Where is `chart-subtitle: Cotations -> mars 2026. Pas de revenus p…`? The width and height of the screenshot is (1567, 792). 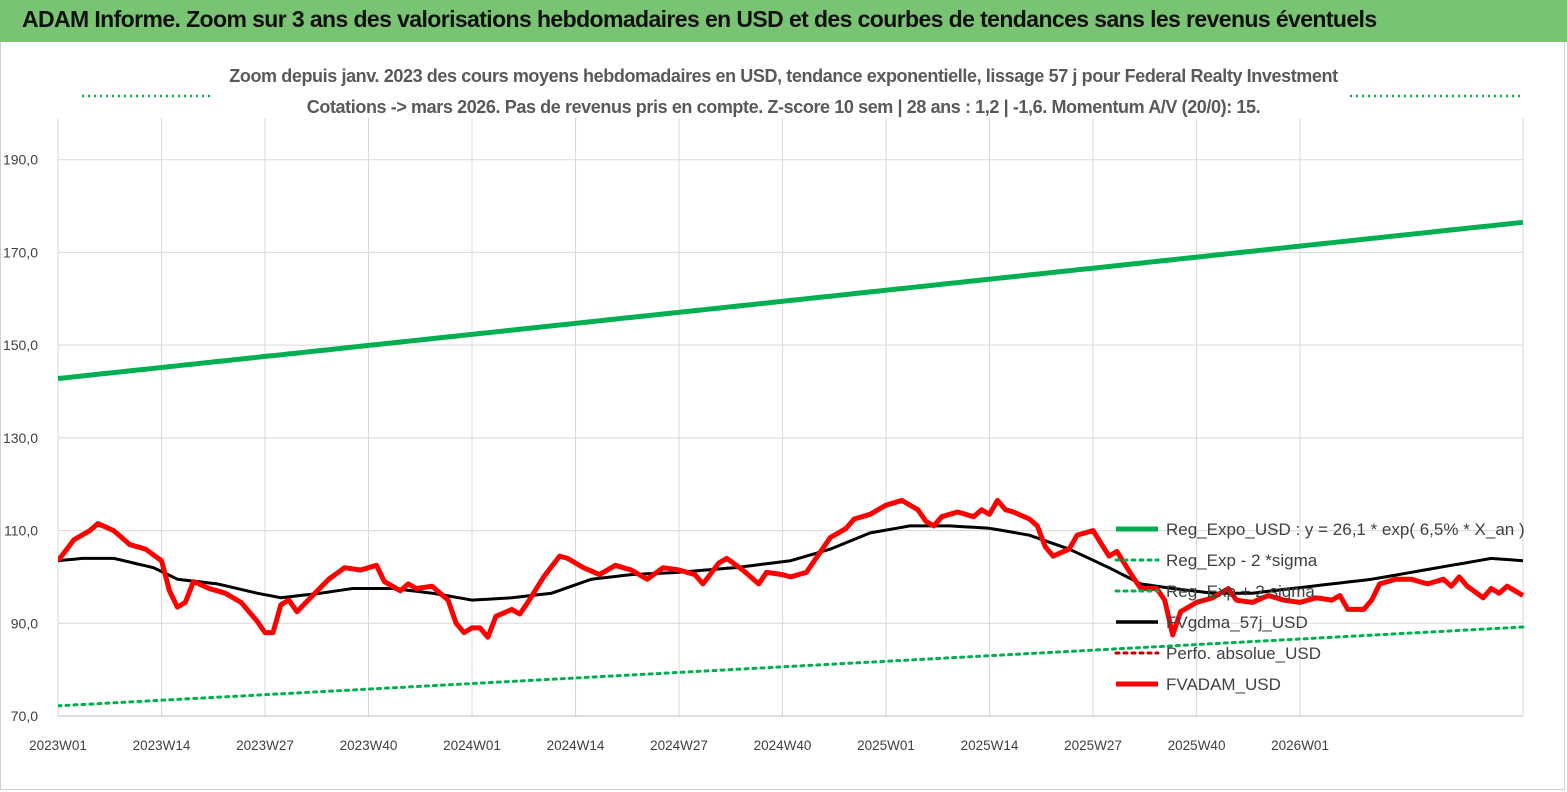 chart-subtitle: Cotations -> mars 2026. Pas de revenus p… is located at coordinates (783, 107).